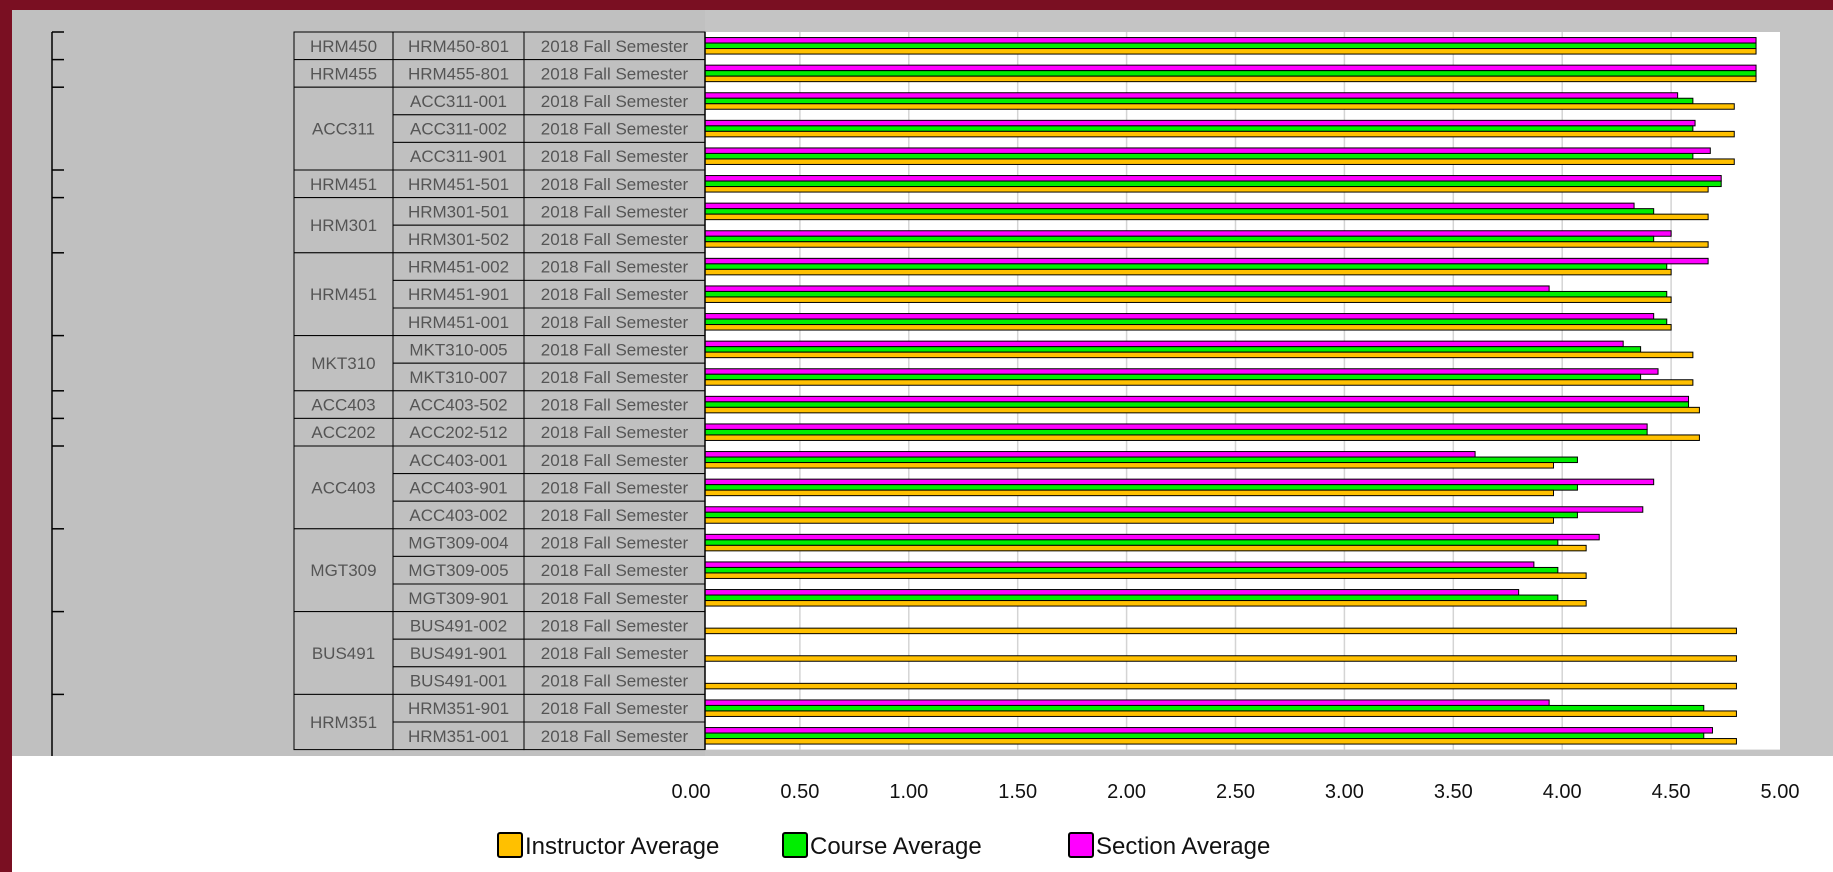 This screenshot has height=872, width=1833. Describe the element at coordinates (1780, 792) in the screenshot. I see `x-tick-label: 5.00` at that location.